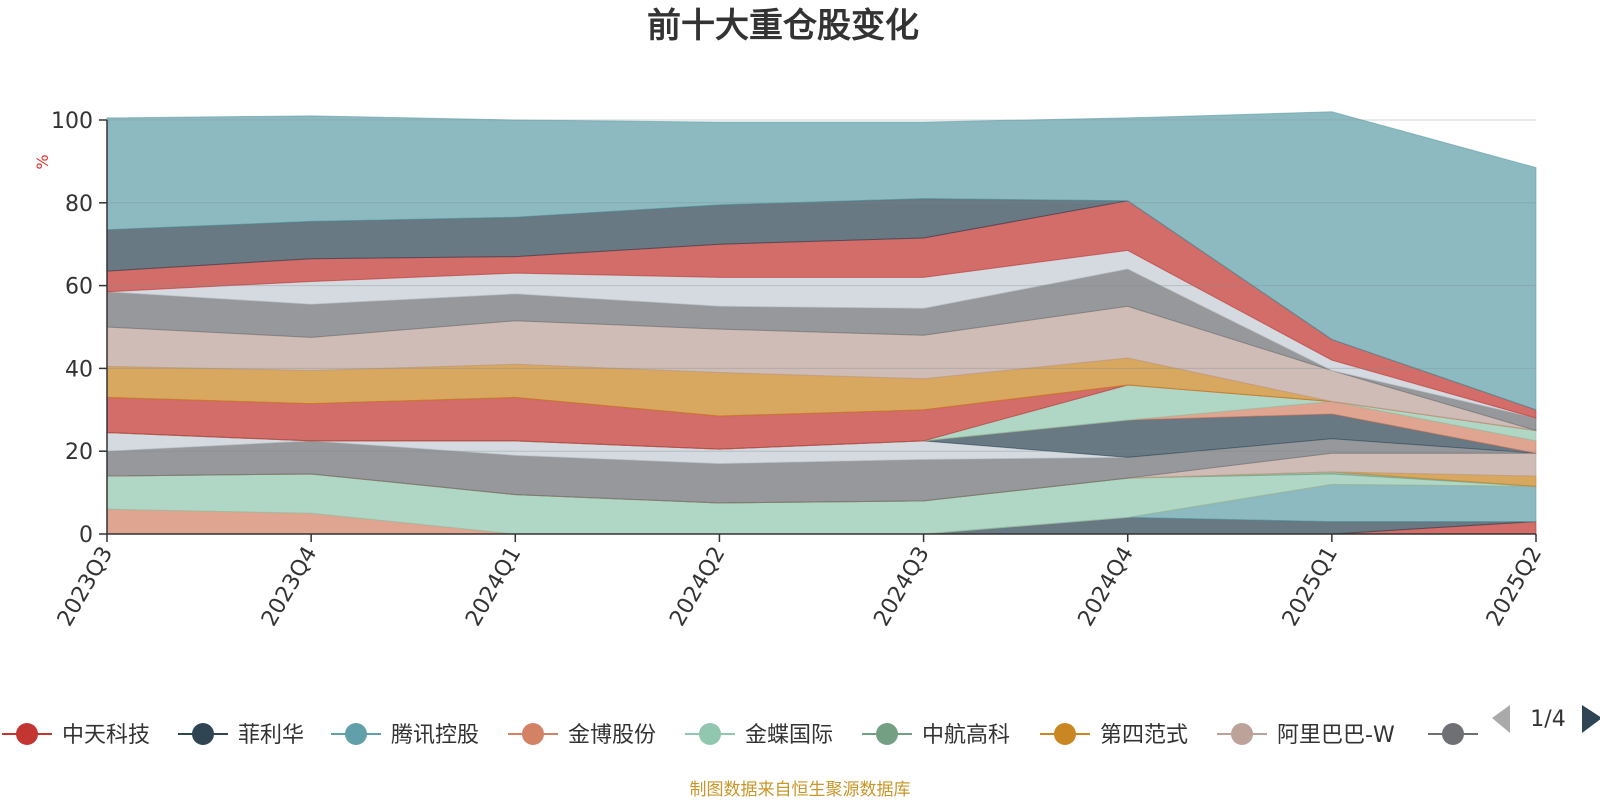 The width and height of the screenshot is (1600, 800). What do you see at coordinates (612, 735) in the screenshot?
I see `legend-label: 金博股份` at bounding box center [612, 735].